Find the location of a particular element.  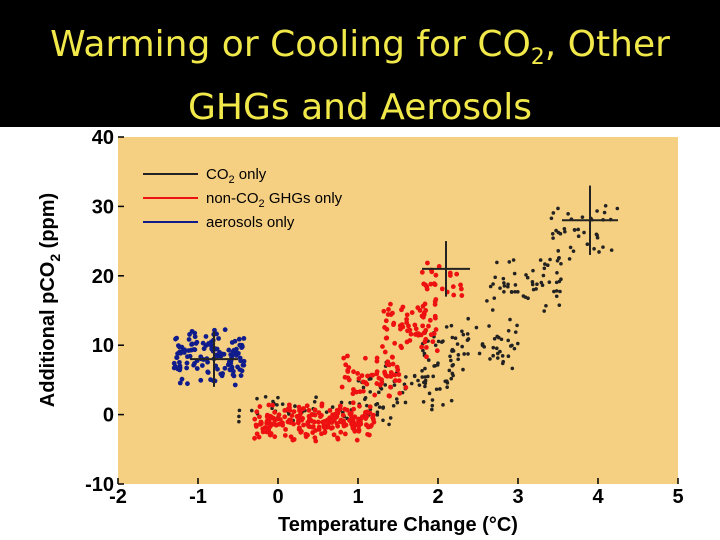

x-tick-label: 4 is located at coordinates (598, 497).